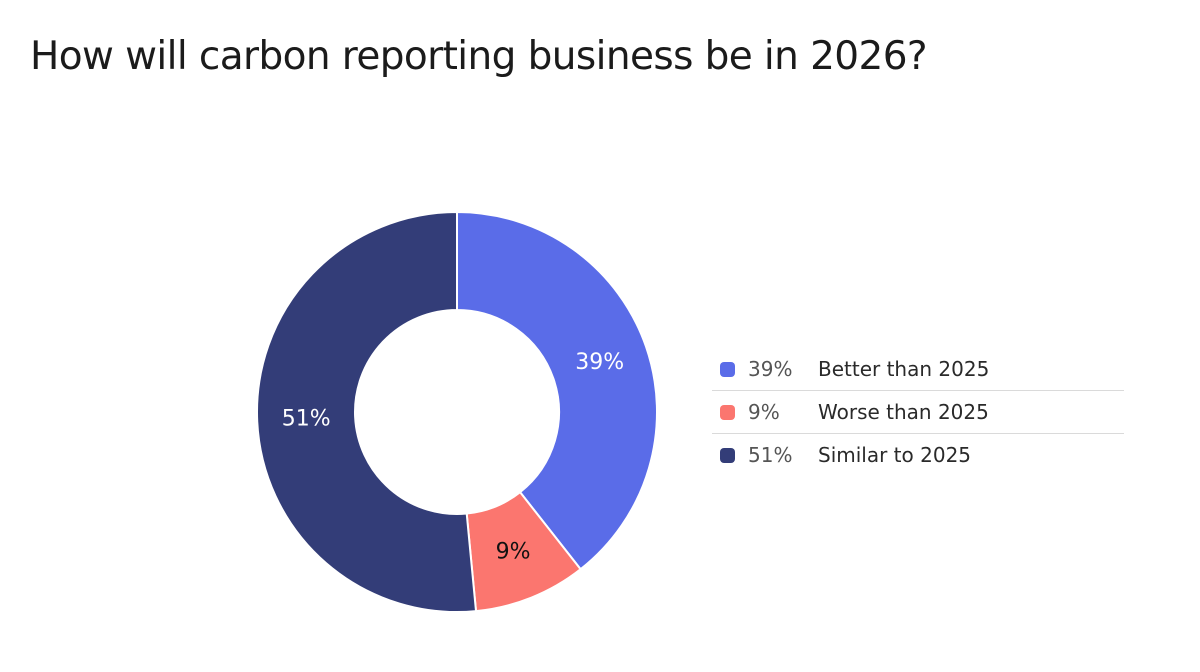 Image resolution: width=1200 pixels, height=672 pixels. I want to click on slice-better-than-2025, so click(557, 391).